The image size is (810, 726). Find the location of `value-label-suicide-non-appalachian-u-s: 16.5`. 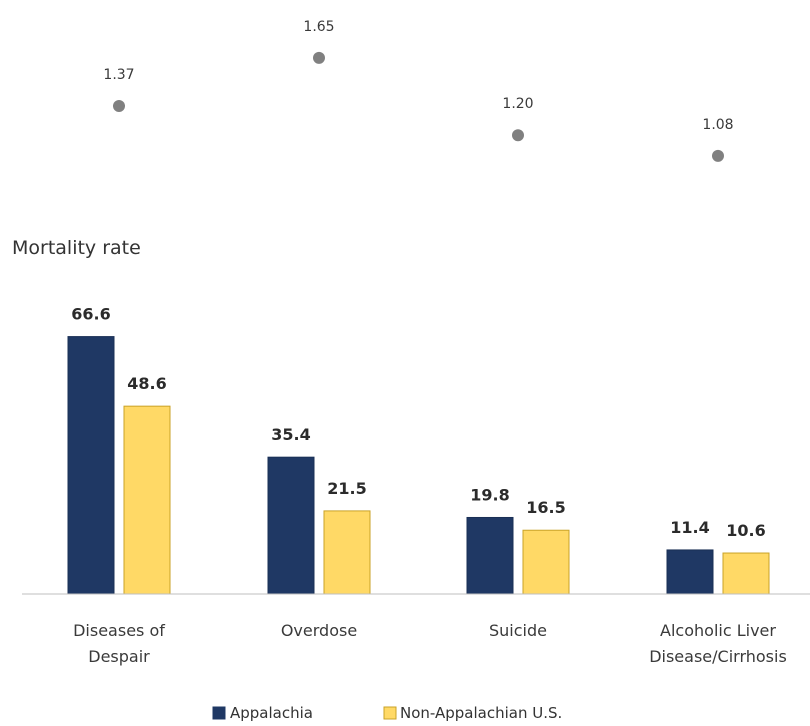

value-label-suicide-non-appalachian-u-s: 16.5 is located at coordinates (545, 507).